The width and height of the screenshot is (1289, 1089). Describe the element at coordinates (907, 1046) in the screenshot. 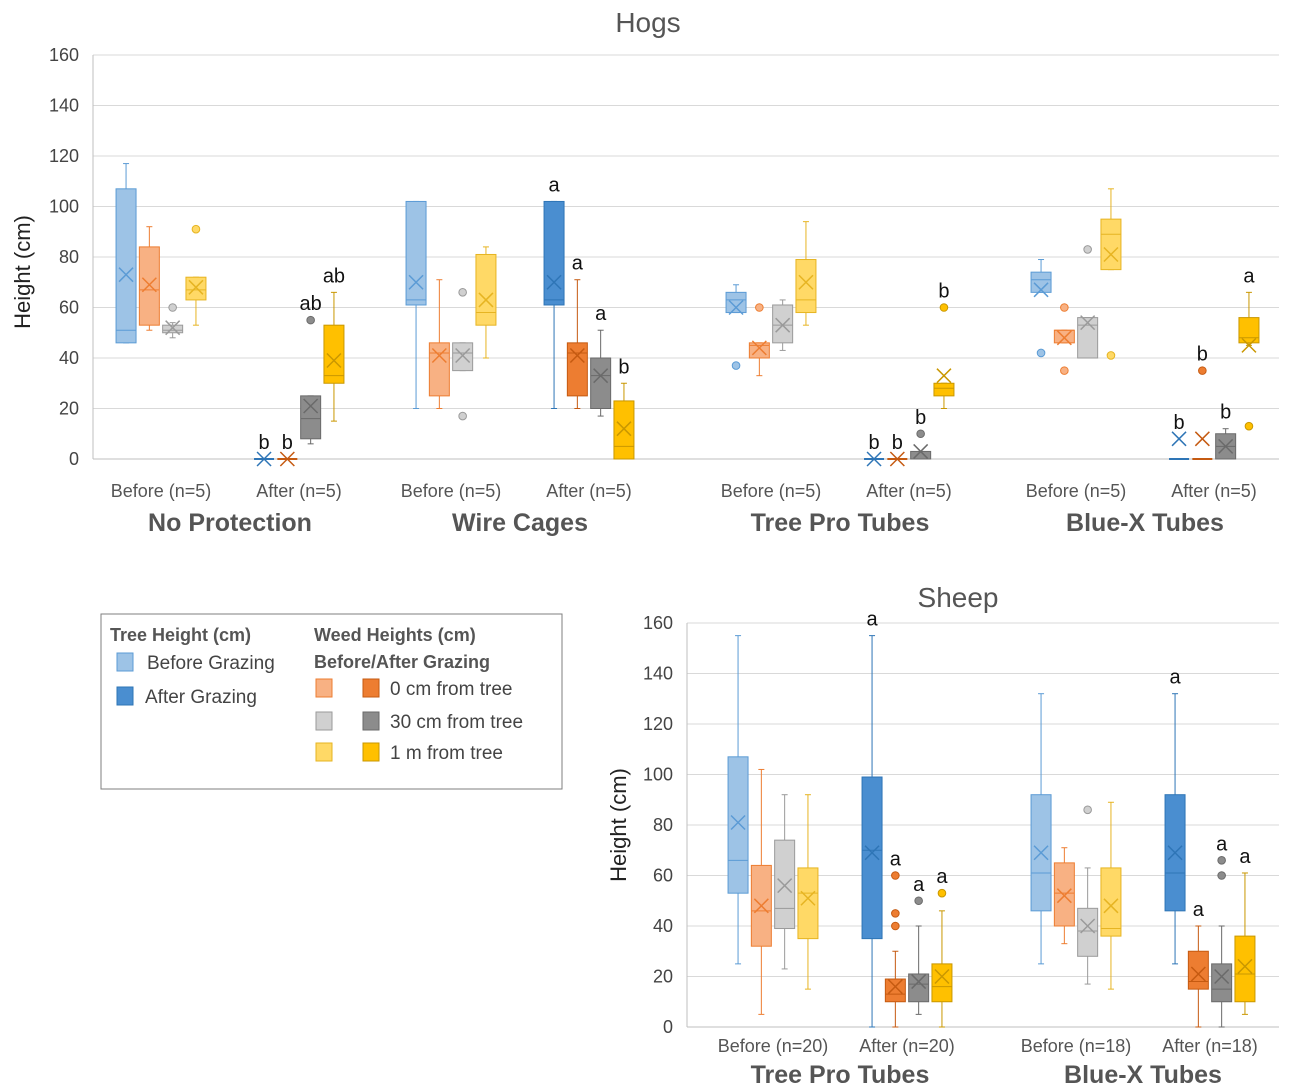

I see `subgroup-label: After (n=20)` at that location.